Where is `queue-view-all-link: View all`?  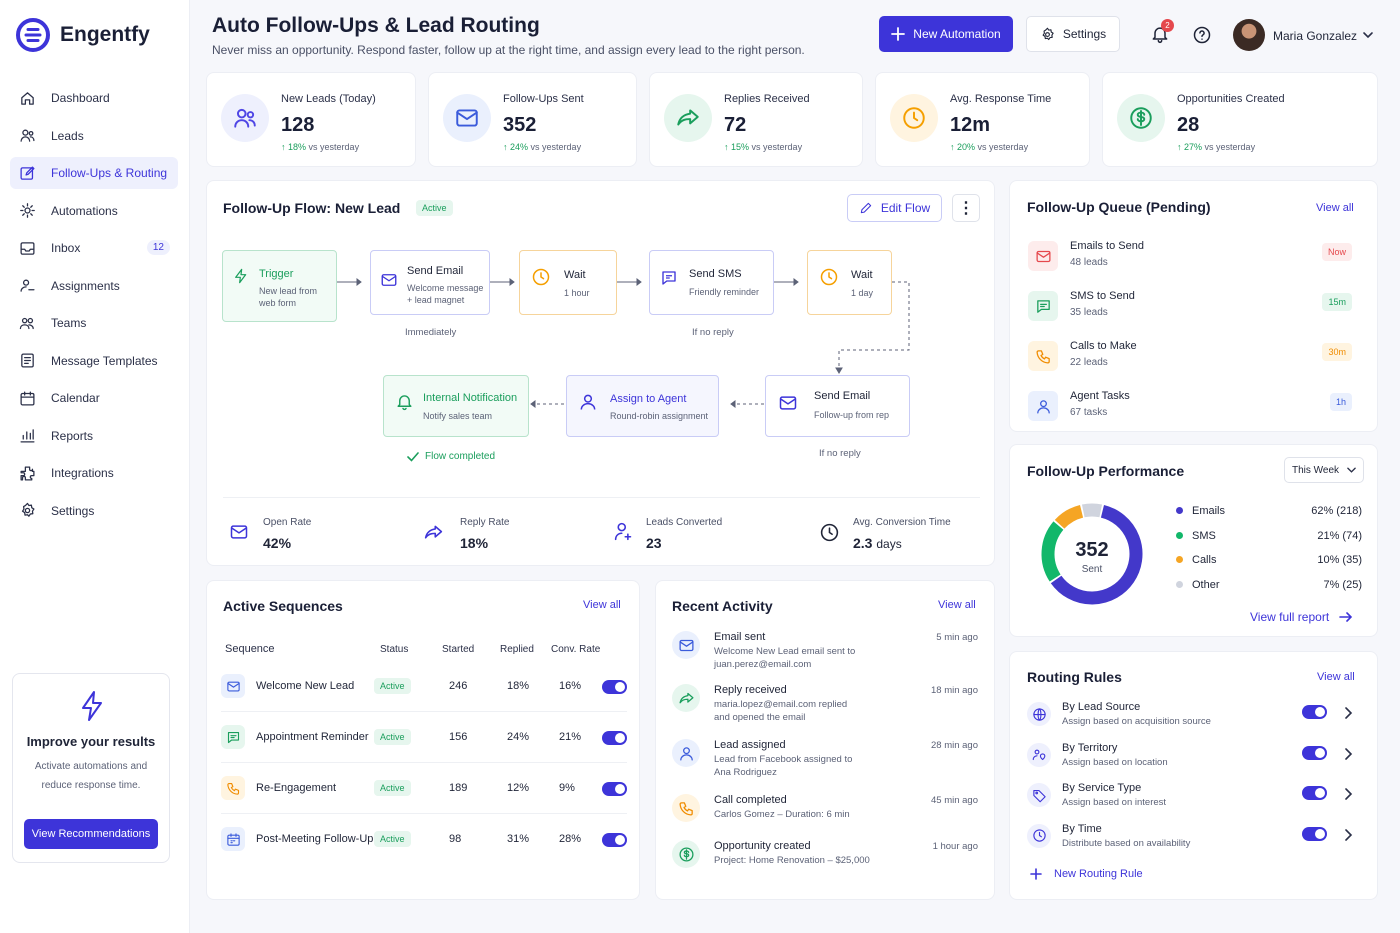 queue-view-all-link: View all is located at coordinates (1335, 208).